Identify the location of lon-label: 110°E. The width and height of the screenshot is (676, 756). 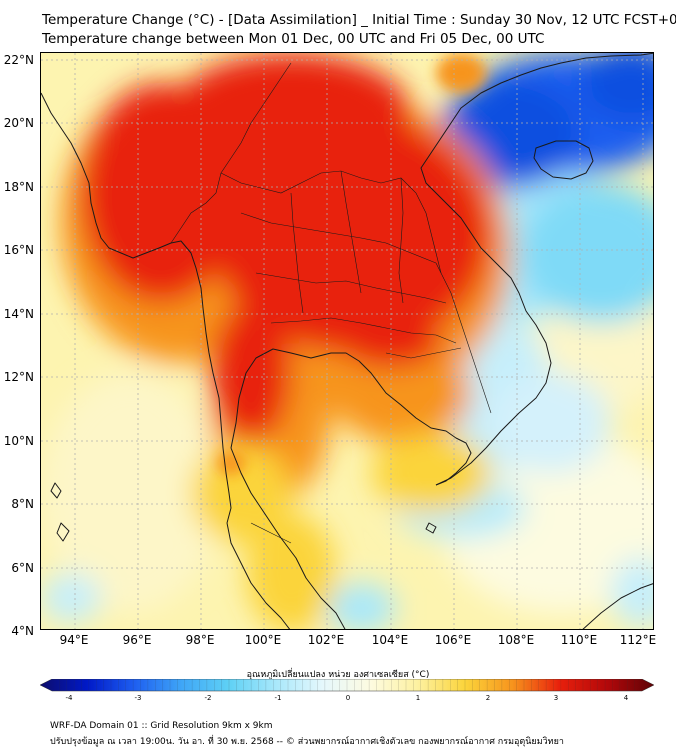
(579, 640).